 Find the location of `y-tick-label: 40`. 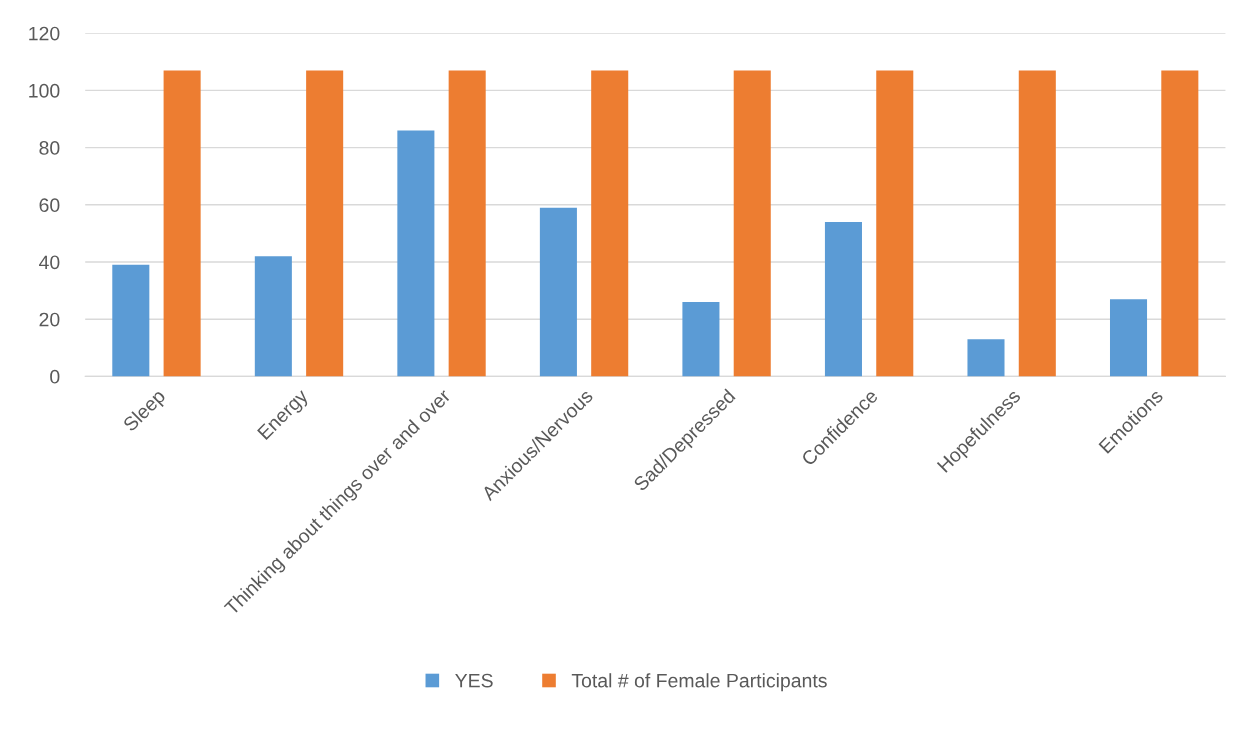

y-tick-label: 40 is located at coordinates (49, 262).